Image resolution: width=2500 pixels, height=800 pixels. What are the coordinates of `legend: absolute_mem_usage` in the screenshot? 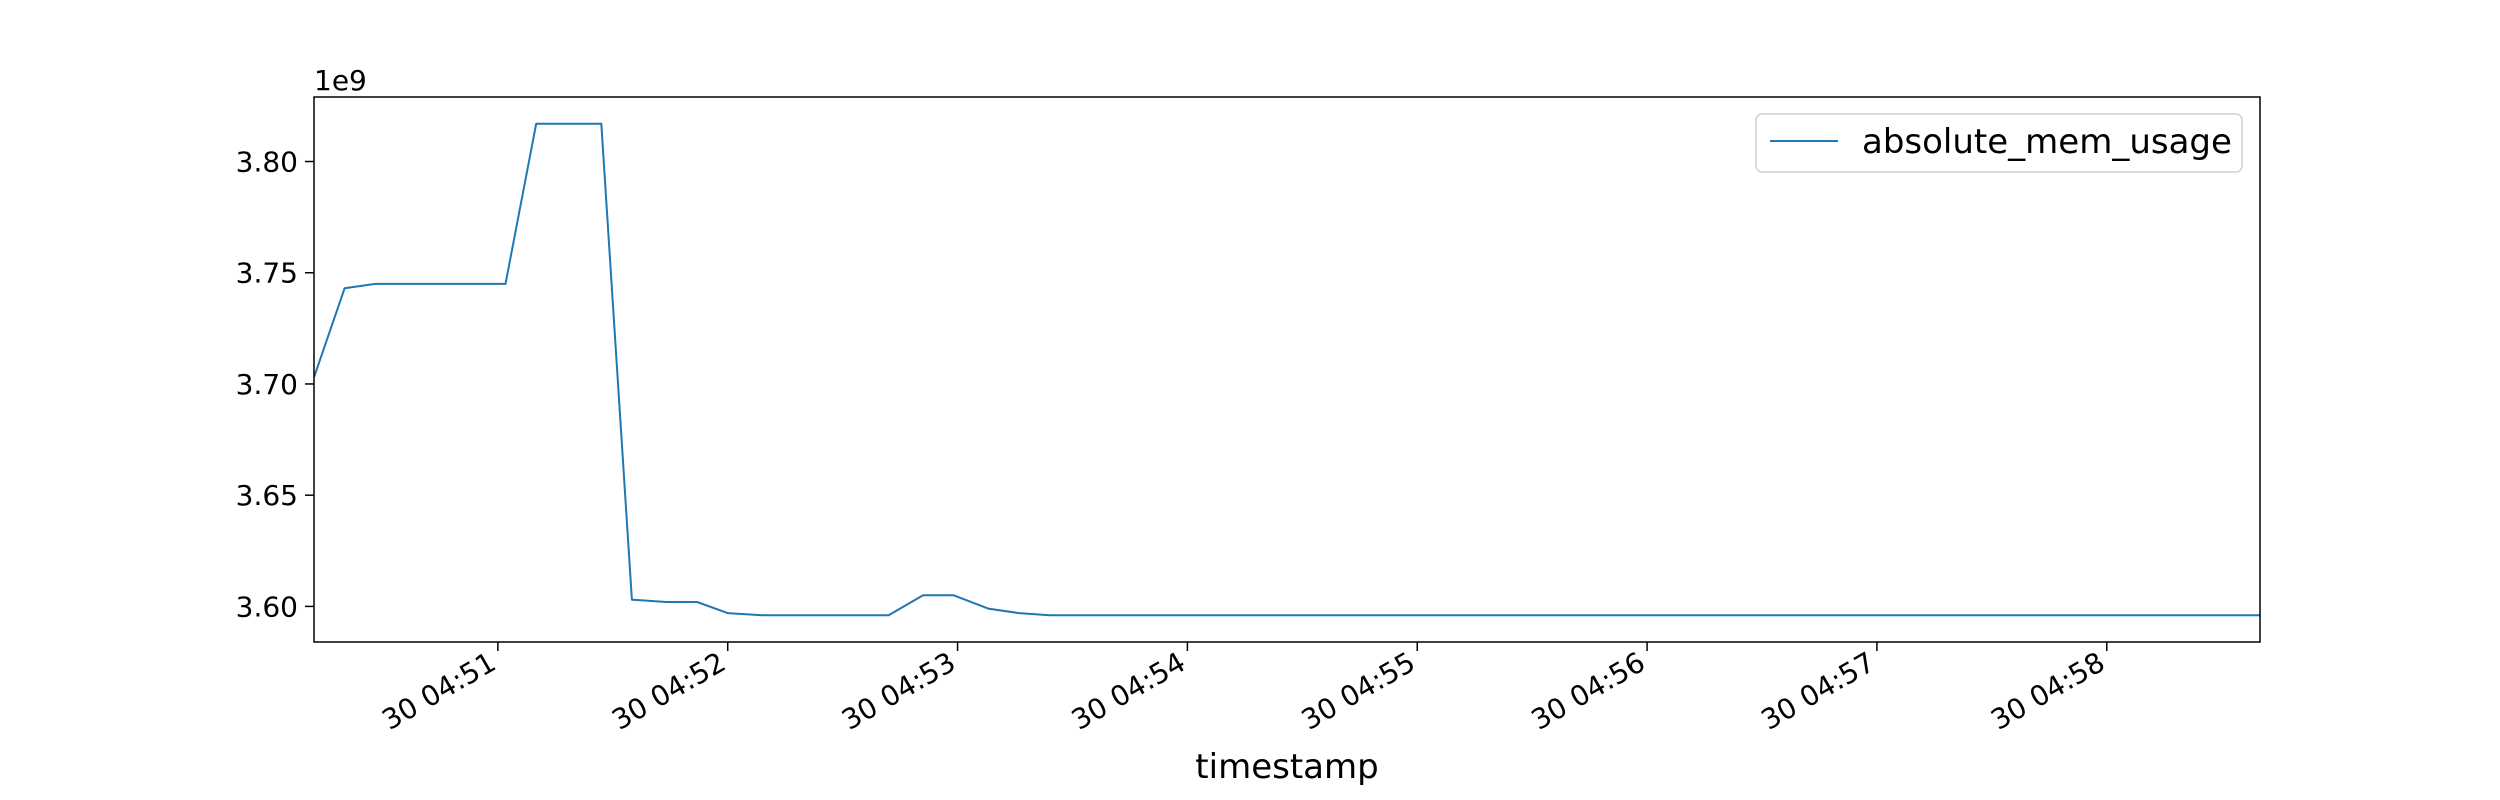 It's located at (1999, 143).